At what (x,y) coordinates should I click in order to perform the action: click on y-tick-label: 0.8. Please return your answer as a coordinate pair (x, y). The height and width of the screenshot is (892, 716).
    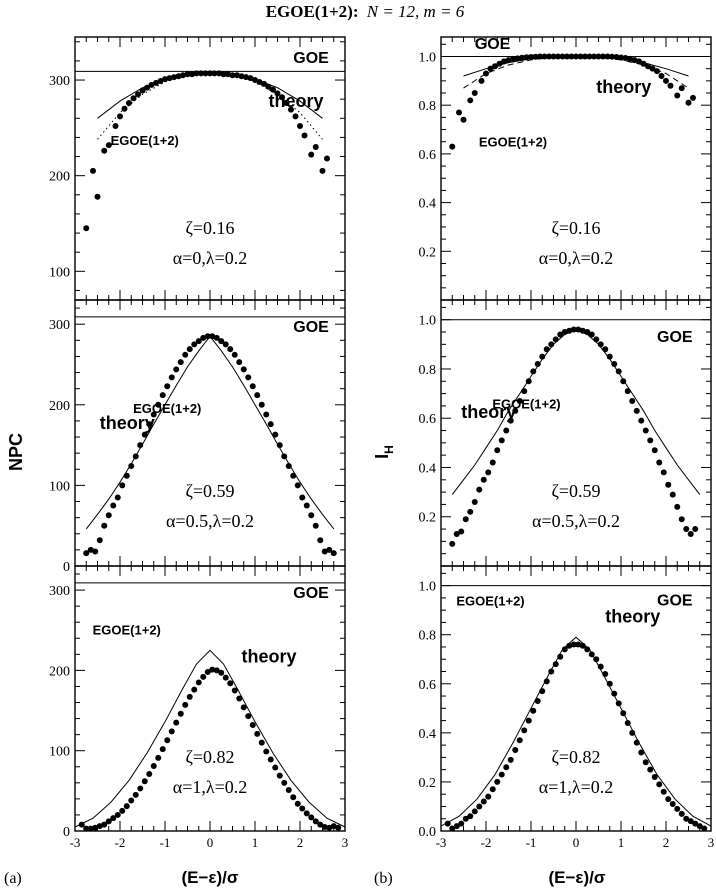
    Looking at the image, I should click on (428, 106).